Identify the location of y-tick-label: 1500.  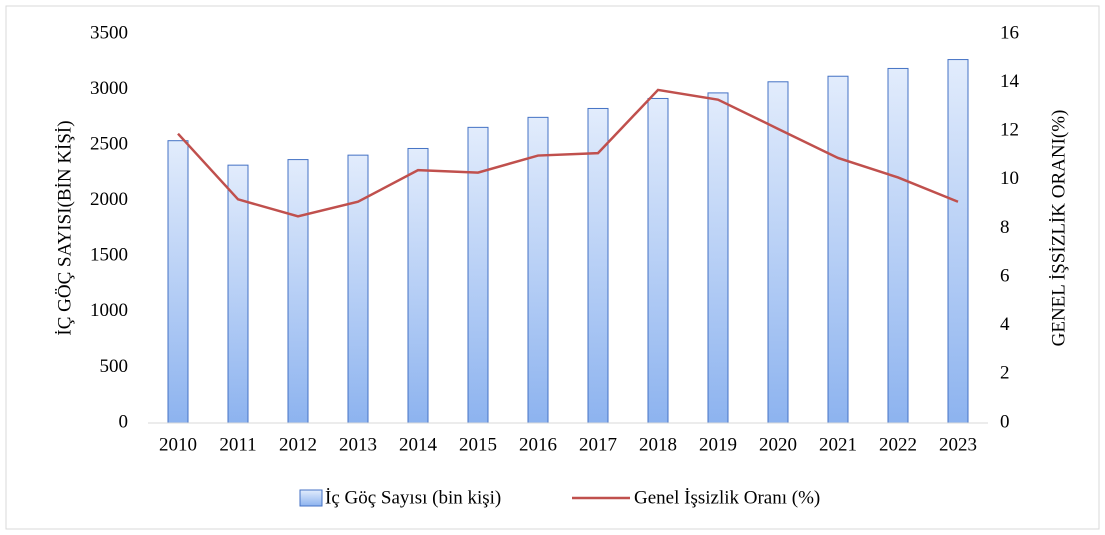
(109, 255).